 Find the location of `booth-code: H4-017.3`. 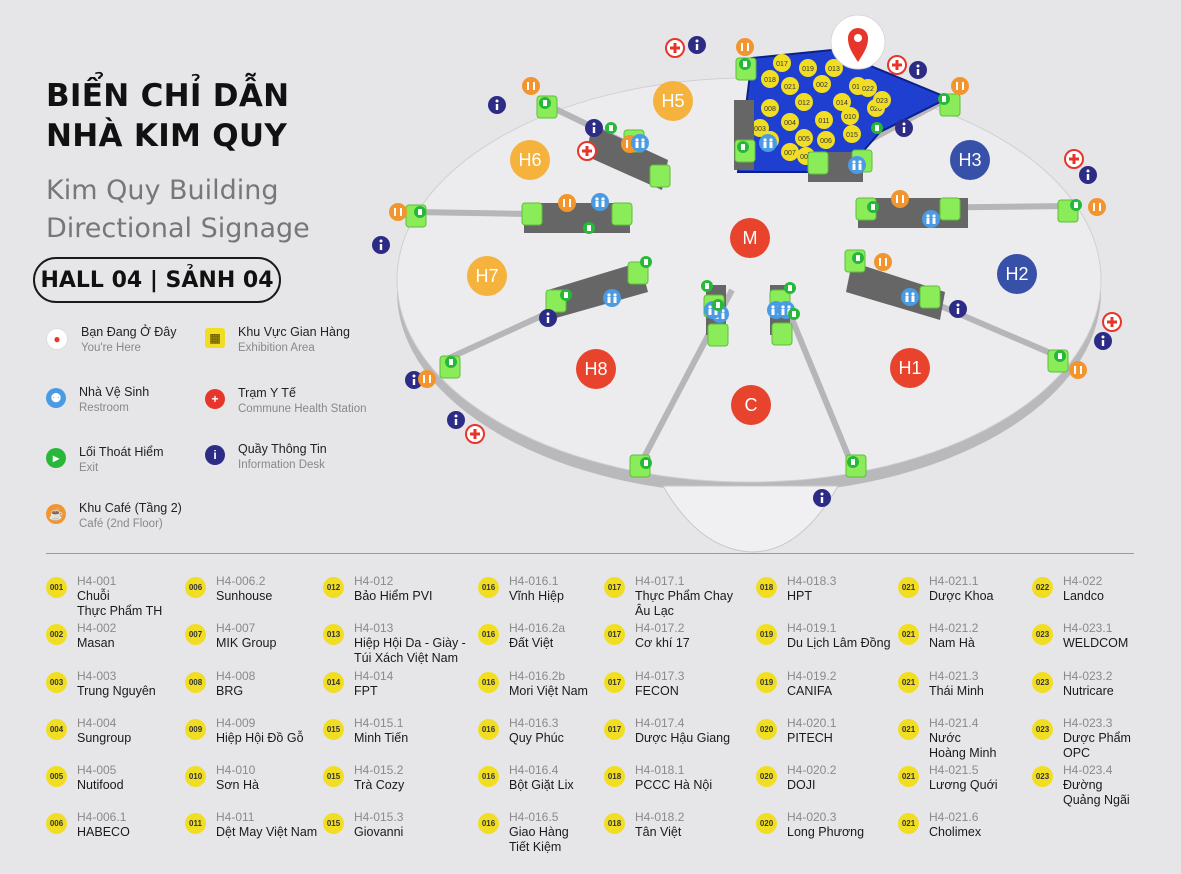

booth-code: H4-017.3 is located at coordinates (660, 676).